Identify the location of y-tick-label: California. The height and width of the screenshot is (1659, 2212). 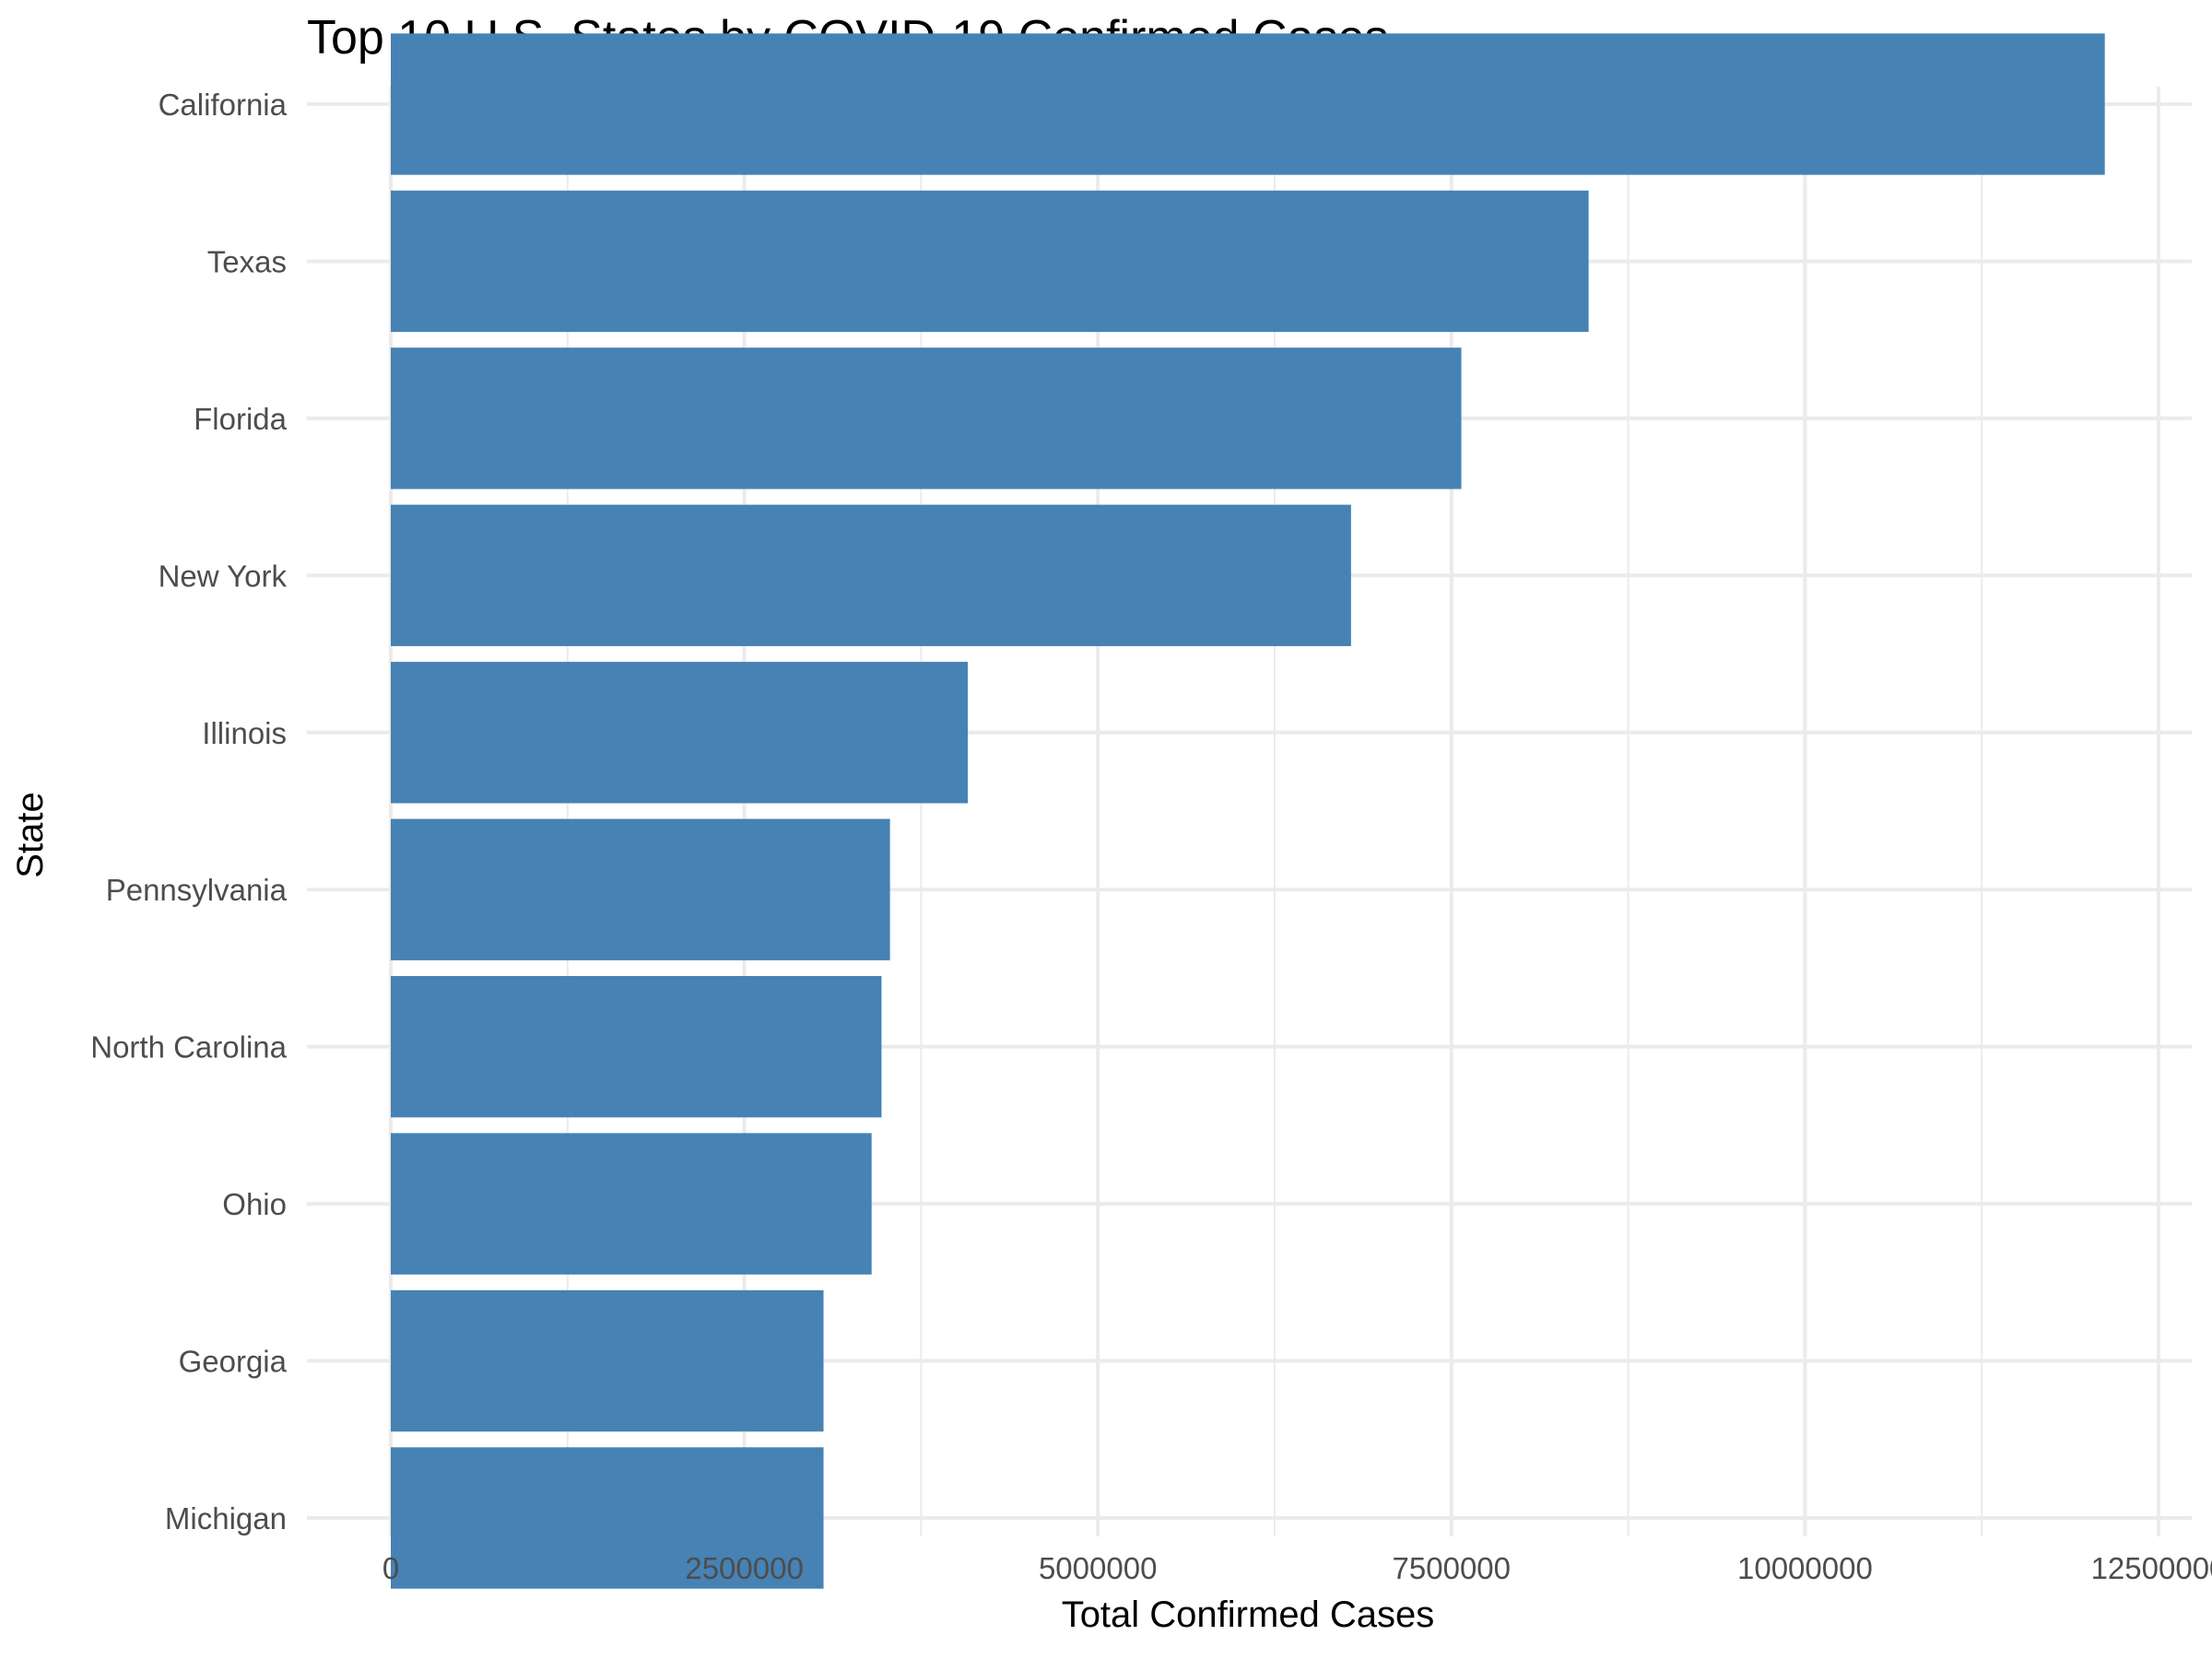
(223, 105).